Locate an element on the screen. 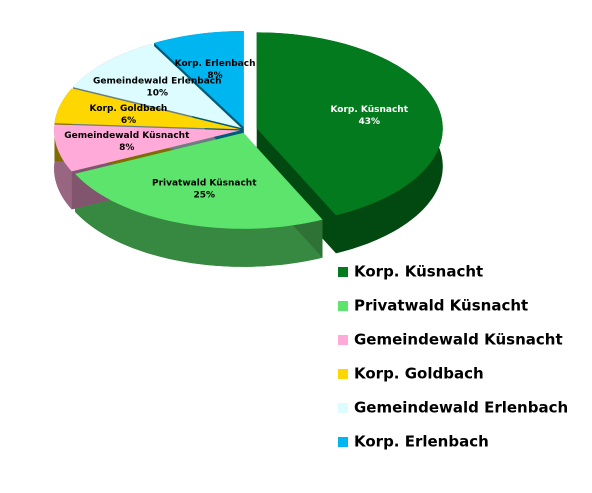  slice-value-label: 43% is located at coordinates (369, 122).